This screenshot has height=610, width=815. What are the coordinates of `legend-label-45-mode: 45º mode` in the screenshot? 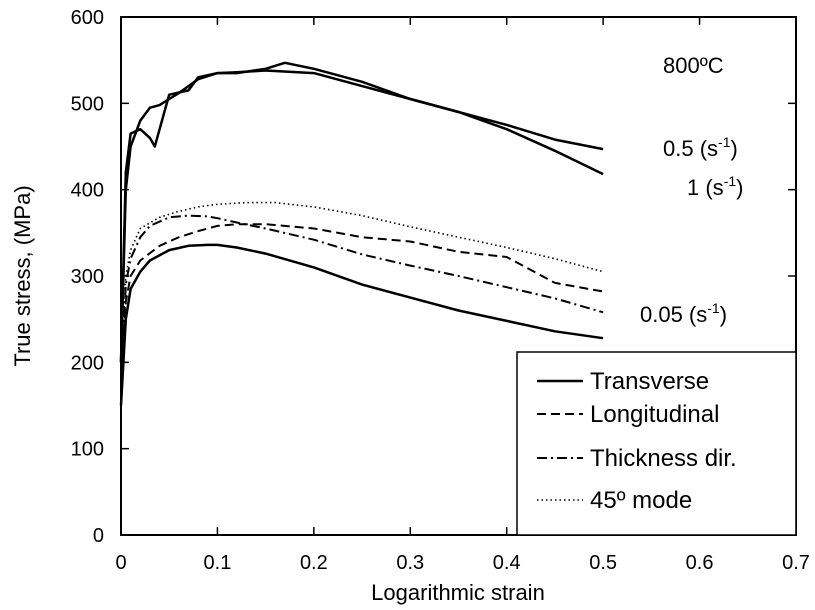 It's located at (641, 500).